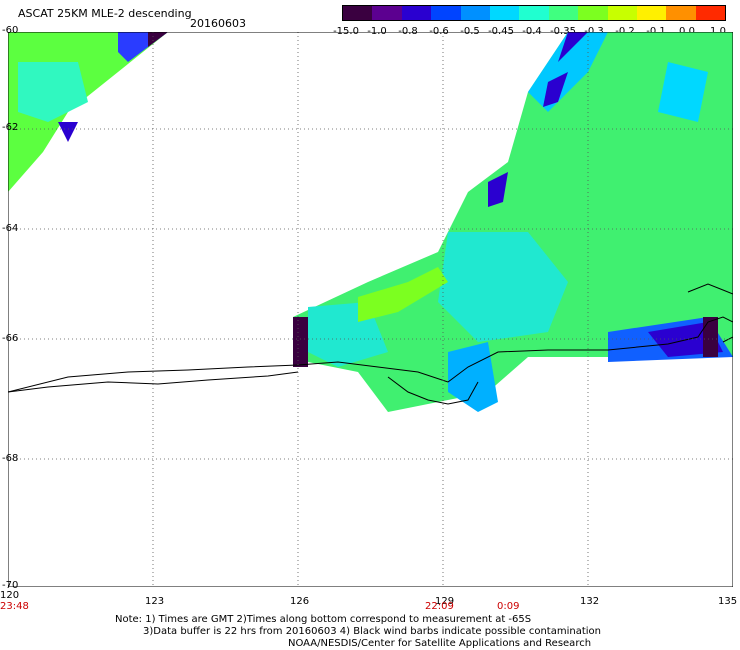 This screenshot has height=650, width=740. What do you see at coordinates (105, 13) in the screenshot?
I see `map-title: ASCAT 25KM MLE-2 descending` at bounding box center [105, 13].